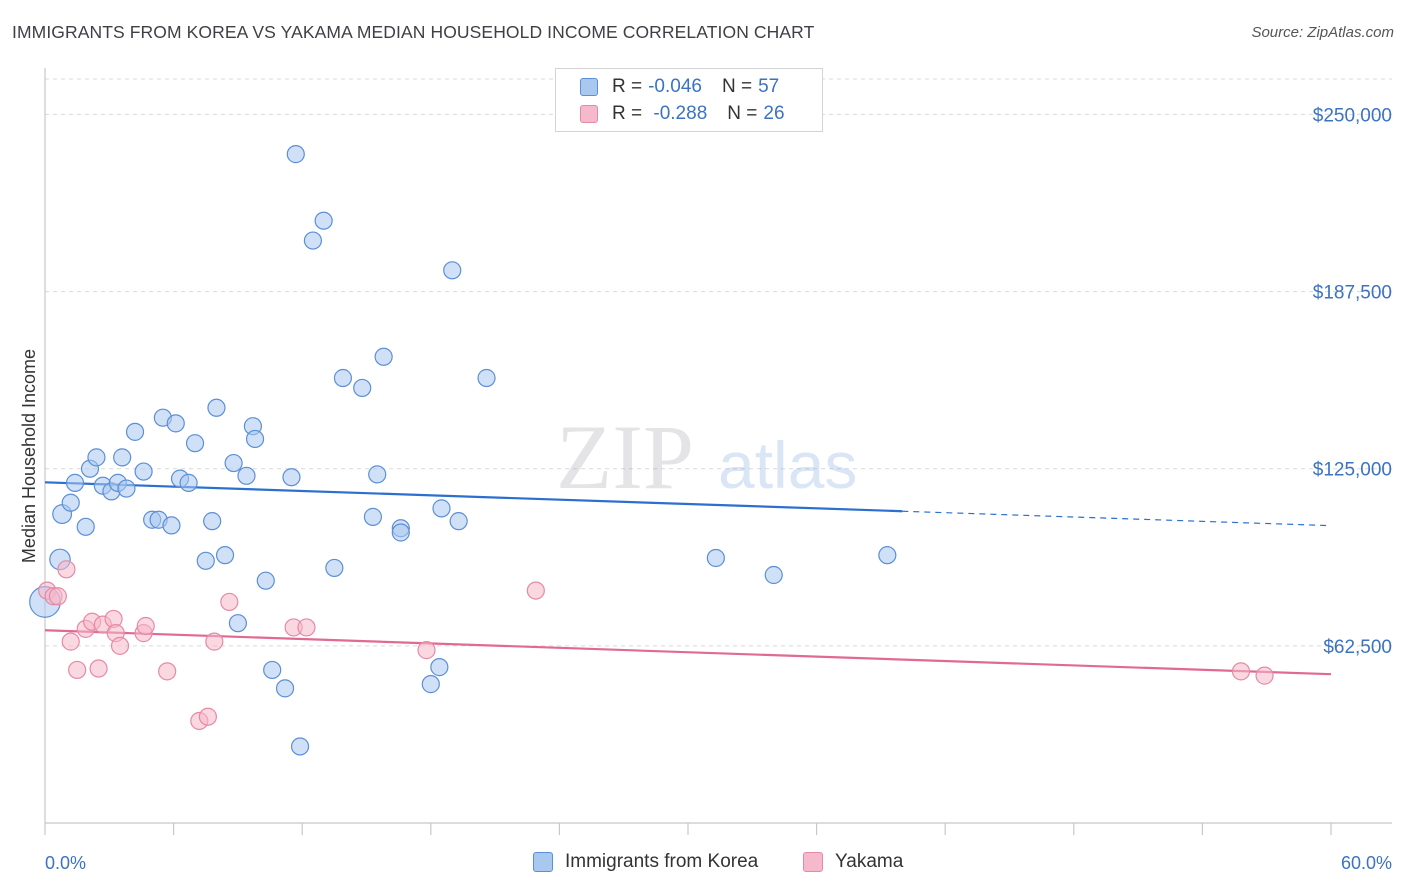  I want to click on watermark-zip: ZIP, so click(625, 457).